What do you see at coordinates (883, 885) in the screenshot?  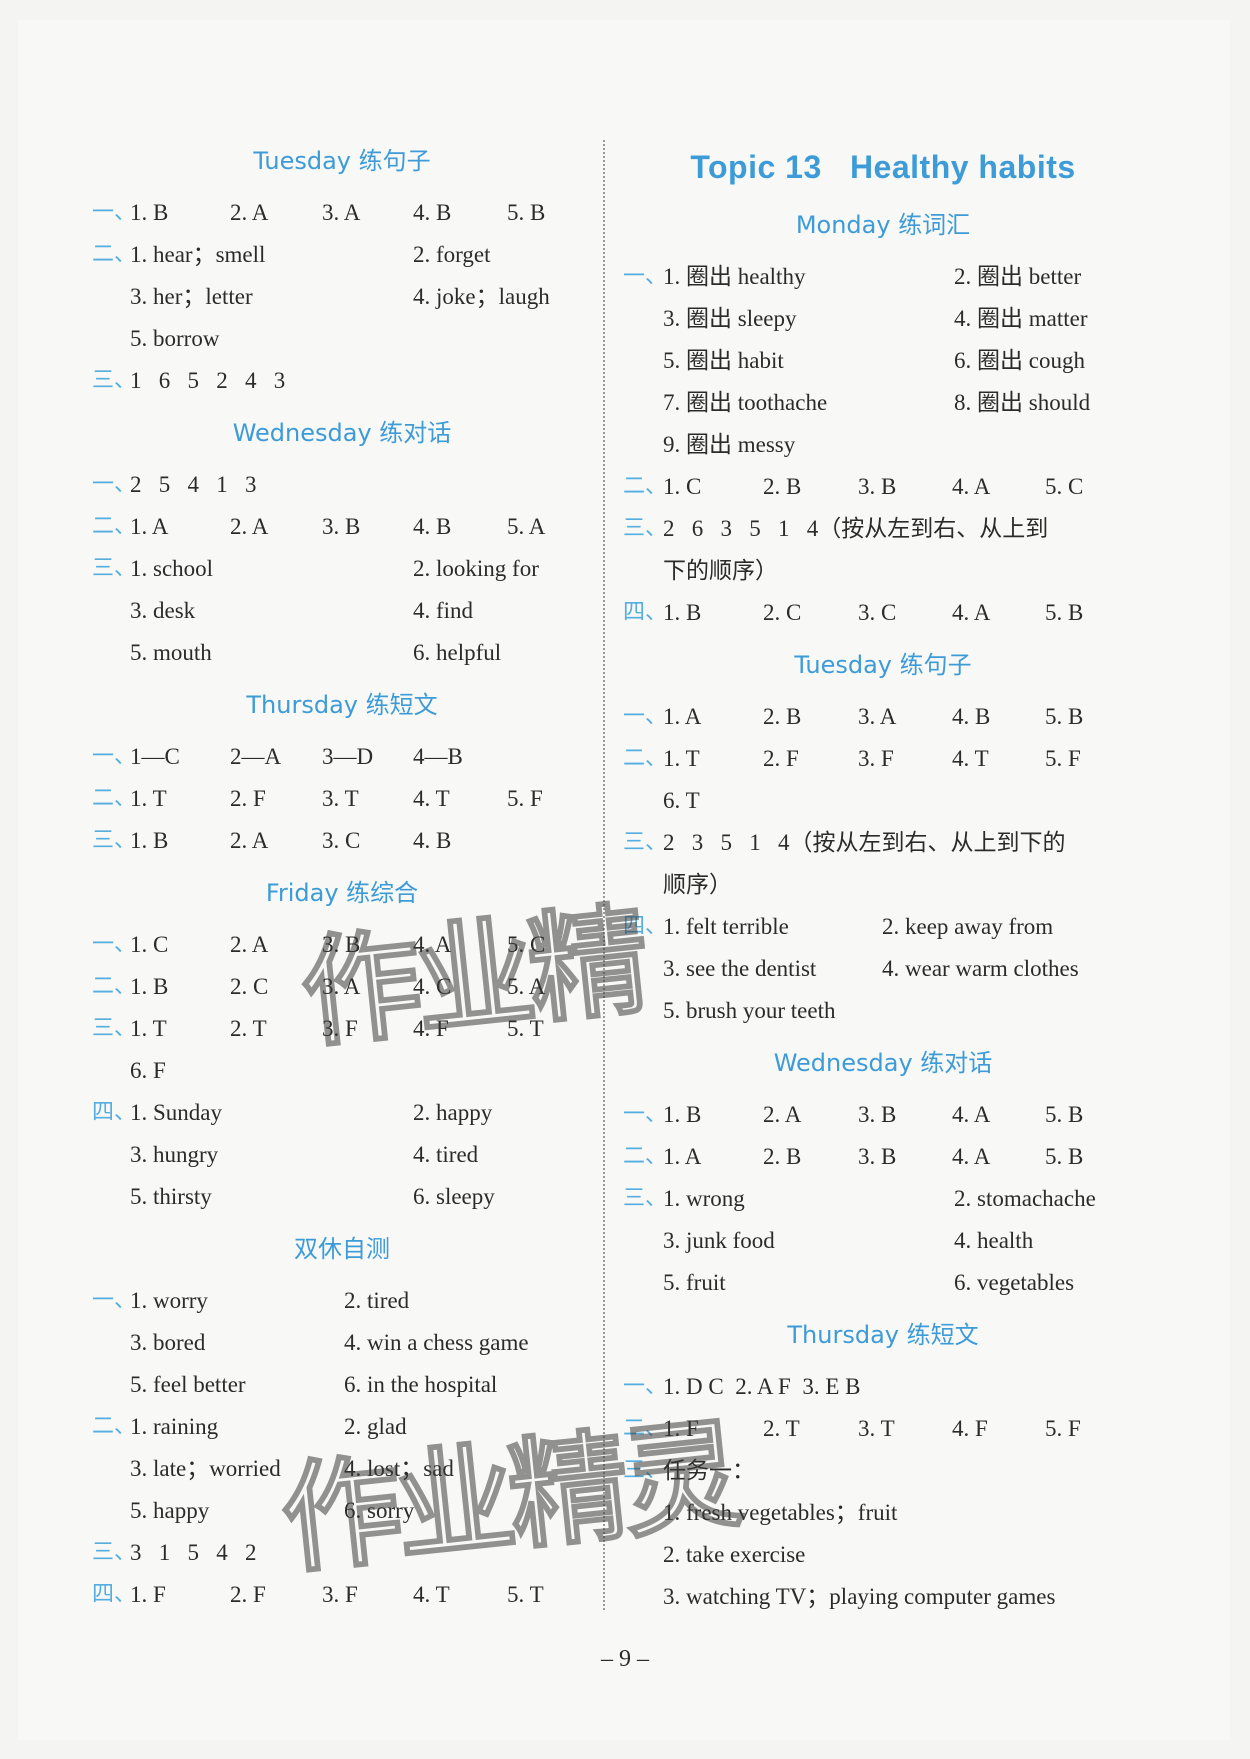 I see `answer-row: 顺序）` at bounding box center [883, 885].